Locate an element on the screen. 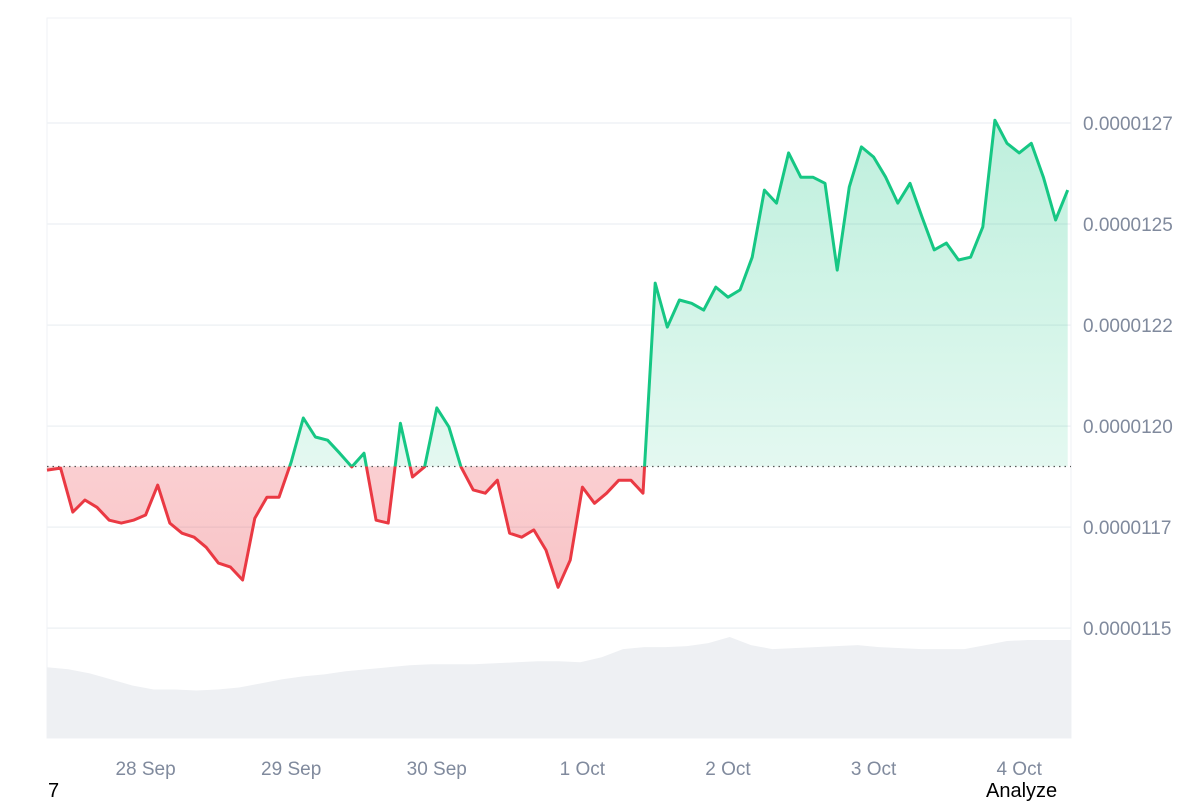  x-tick-label: 30 Sep is located at coordinates (437, 769).